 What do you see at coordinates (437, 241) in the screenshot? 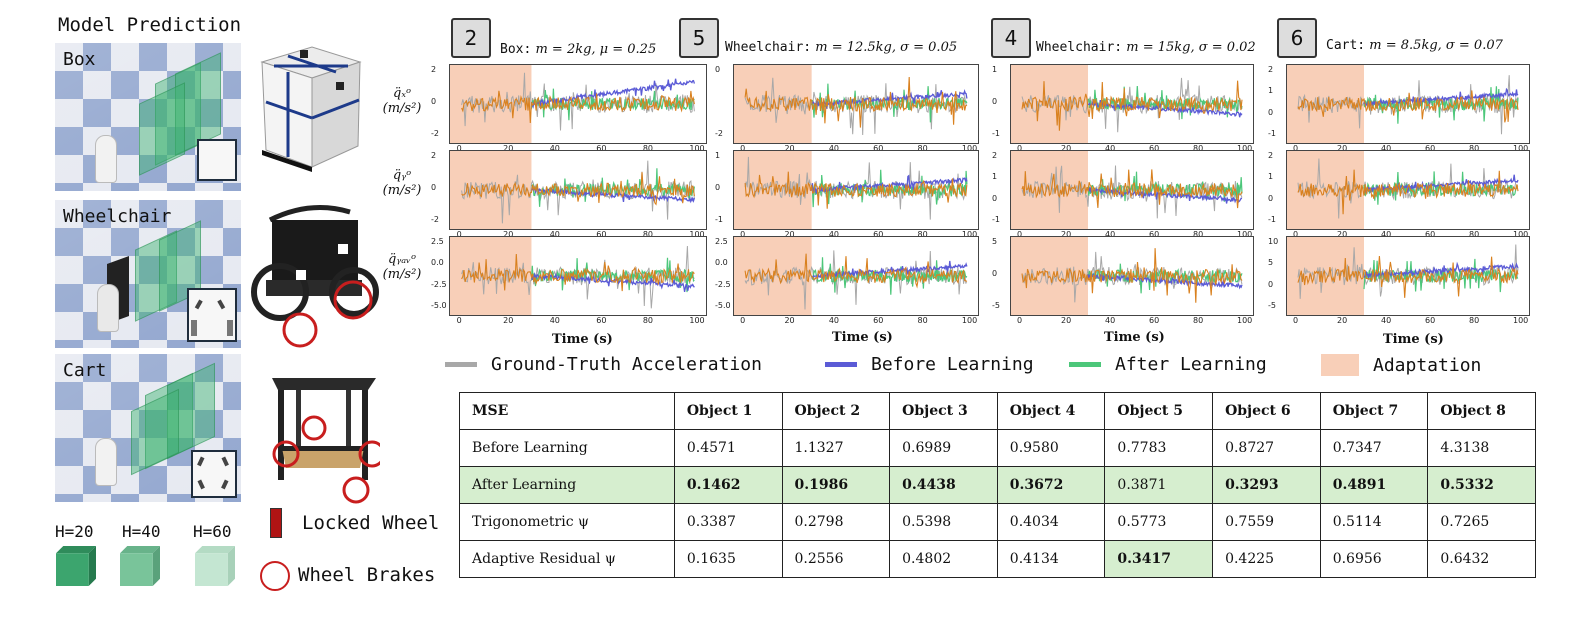
I see `y-tick-label: 2.5` at bounding box center [437, 241].